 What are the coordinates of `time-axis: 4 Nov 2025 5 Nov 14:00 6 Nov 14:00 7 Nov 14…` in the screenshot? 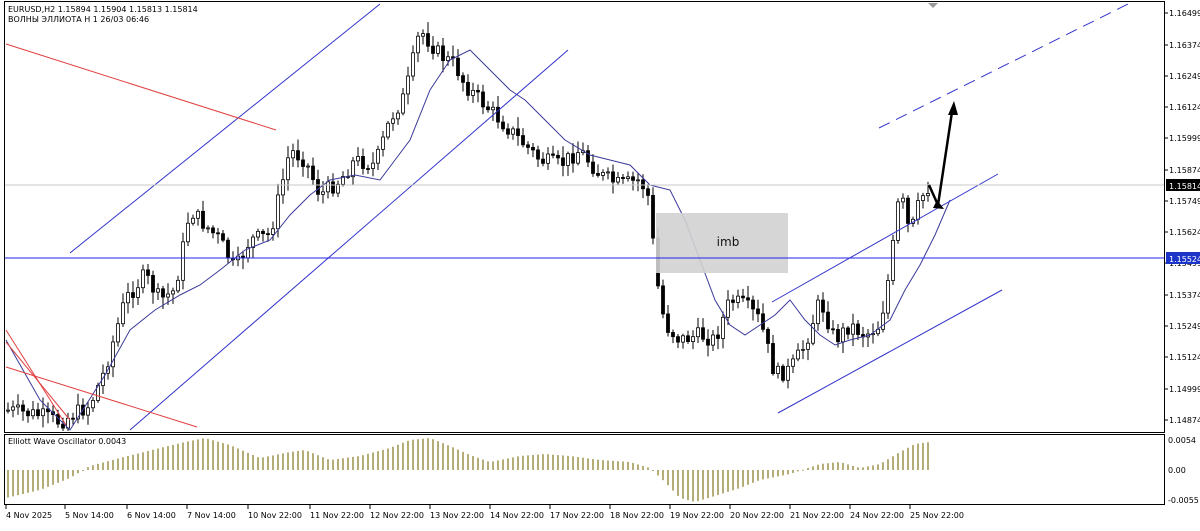 It's located at (484, 512).